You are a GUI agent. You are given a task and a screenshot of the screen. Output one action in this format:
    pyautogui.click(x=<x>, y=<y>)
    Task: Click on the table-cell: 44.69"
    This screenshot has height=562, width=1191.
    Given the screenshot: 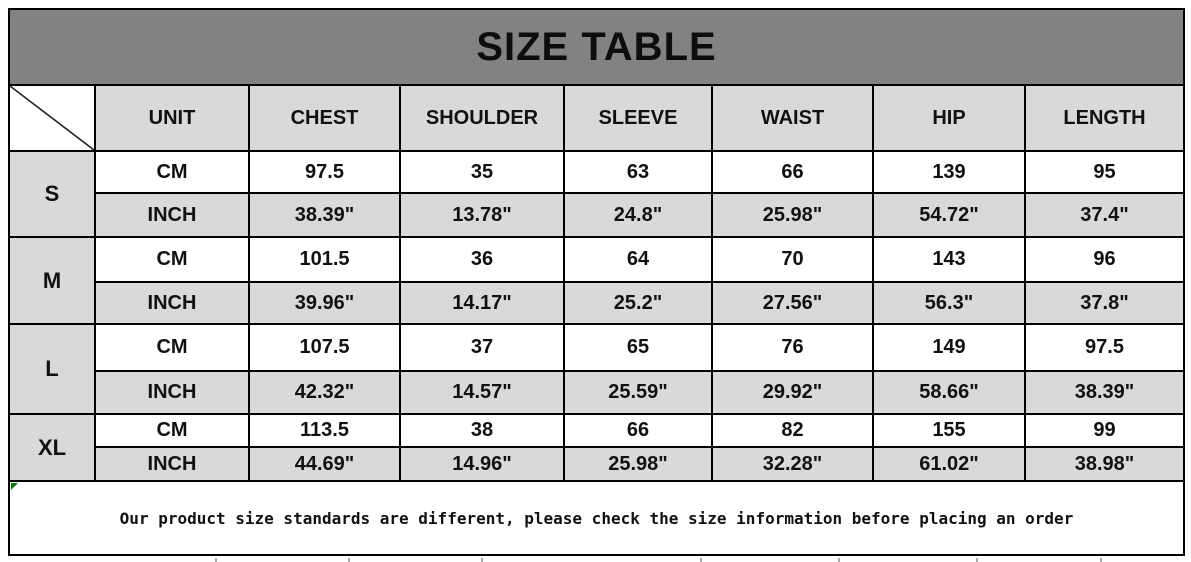 What is the action you would take?
    pyautogui.click(x=324, y=464)
    